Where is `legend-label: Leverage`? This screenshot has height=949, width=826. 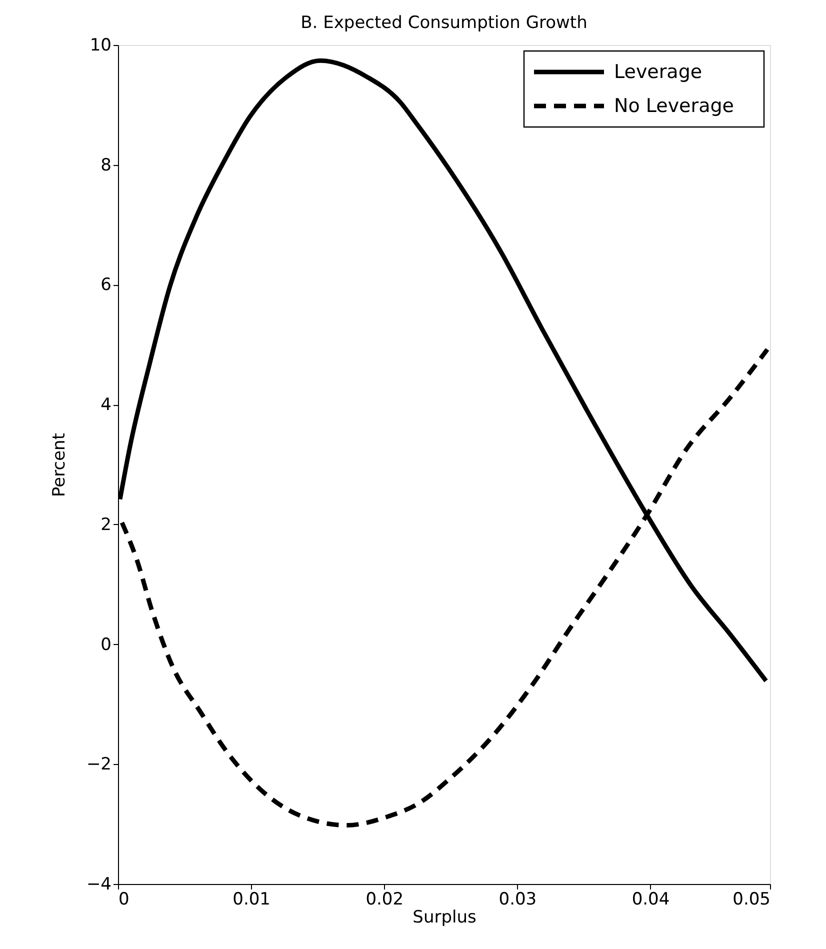 legend-label: Leverage is located at coordinates (658, 72).